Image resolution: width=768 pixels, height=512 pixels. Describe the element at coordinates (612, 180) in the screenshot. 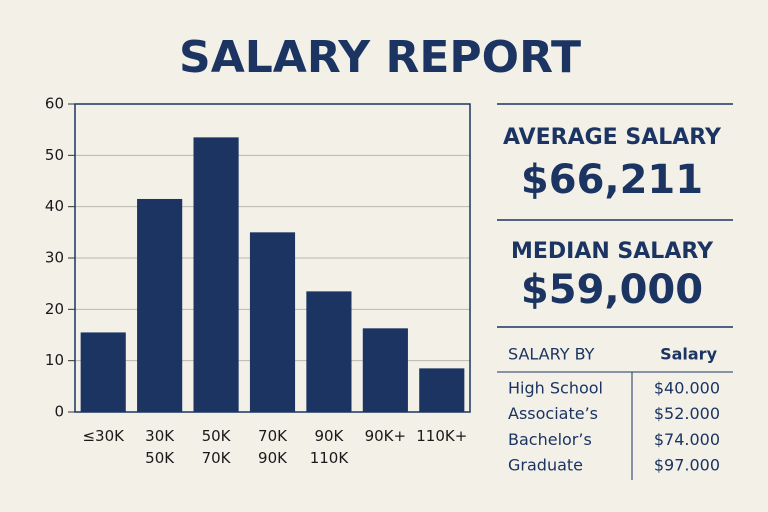

I see `stat-value: $66,211` at that location.